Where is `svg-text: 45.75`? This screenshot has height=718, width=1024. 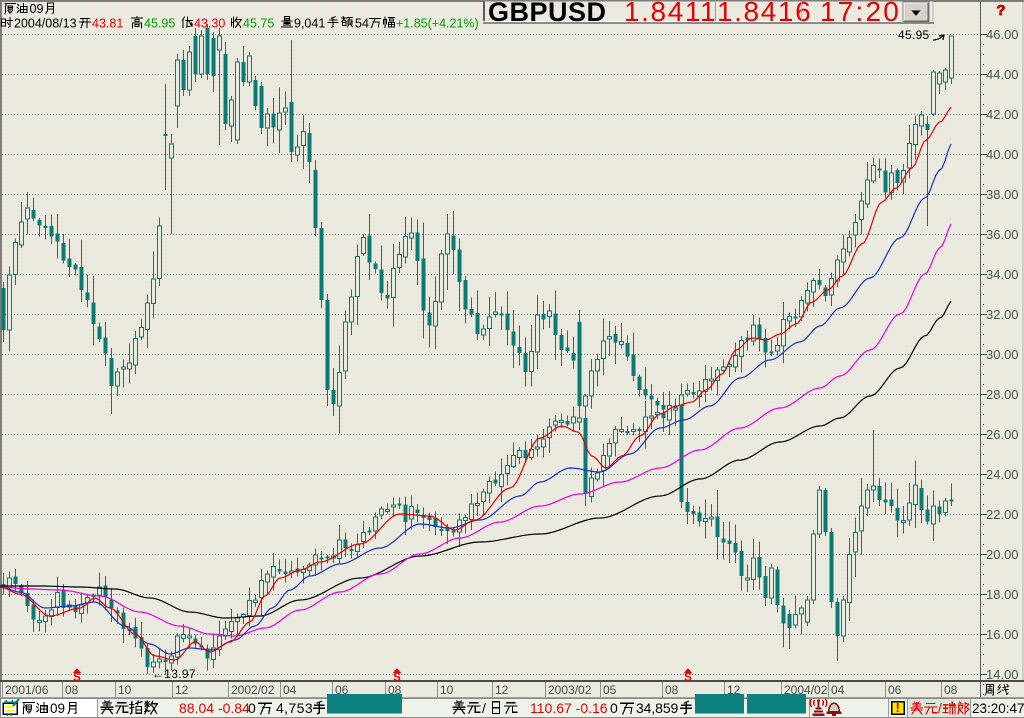 svg-text: 45.75 is located at coordinates (258, 24).